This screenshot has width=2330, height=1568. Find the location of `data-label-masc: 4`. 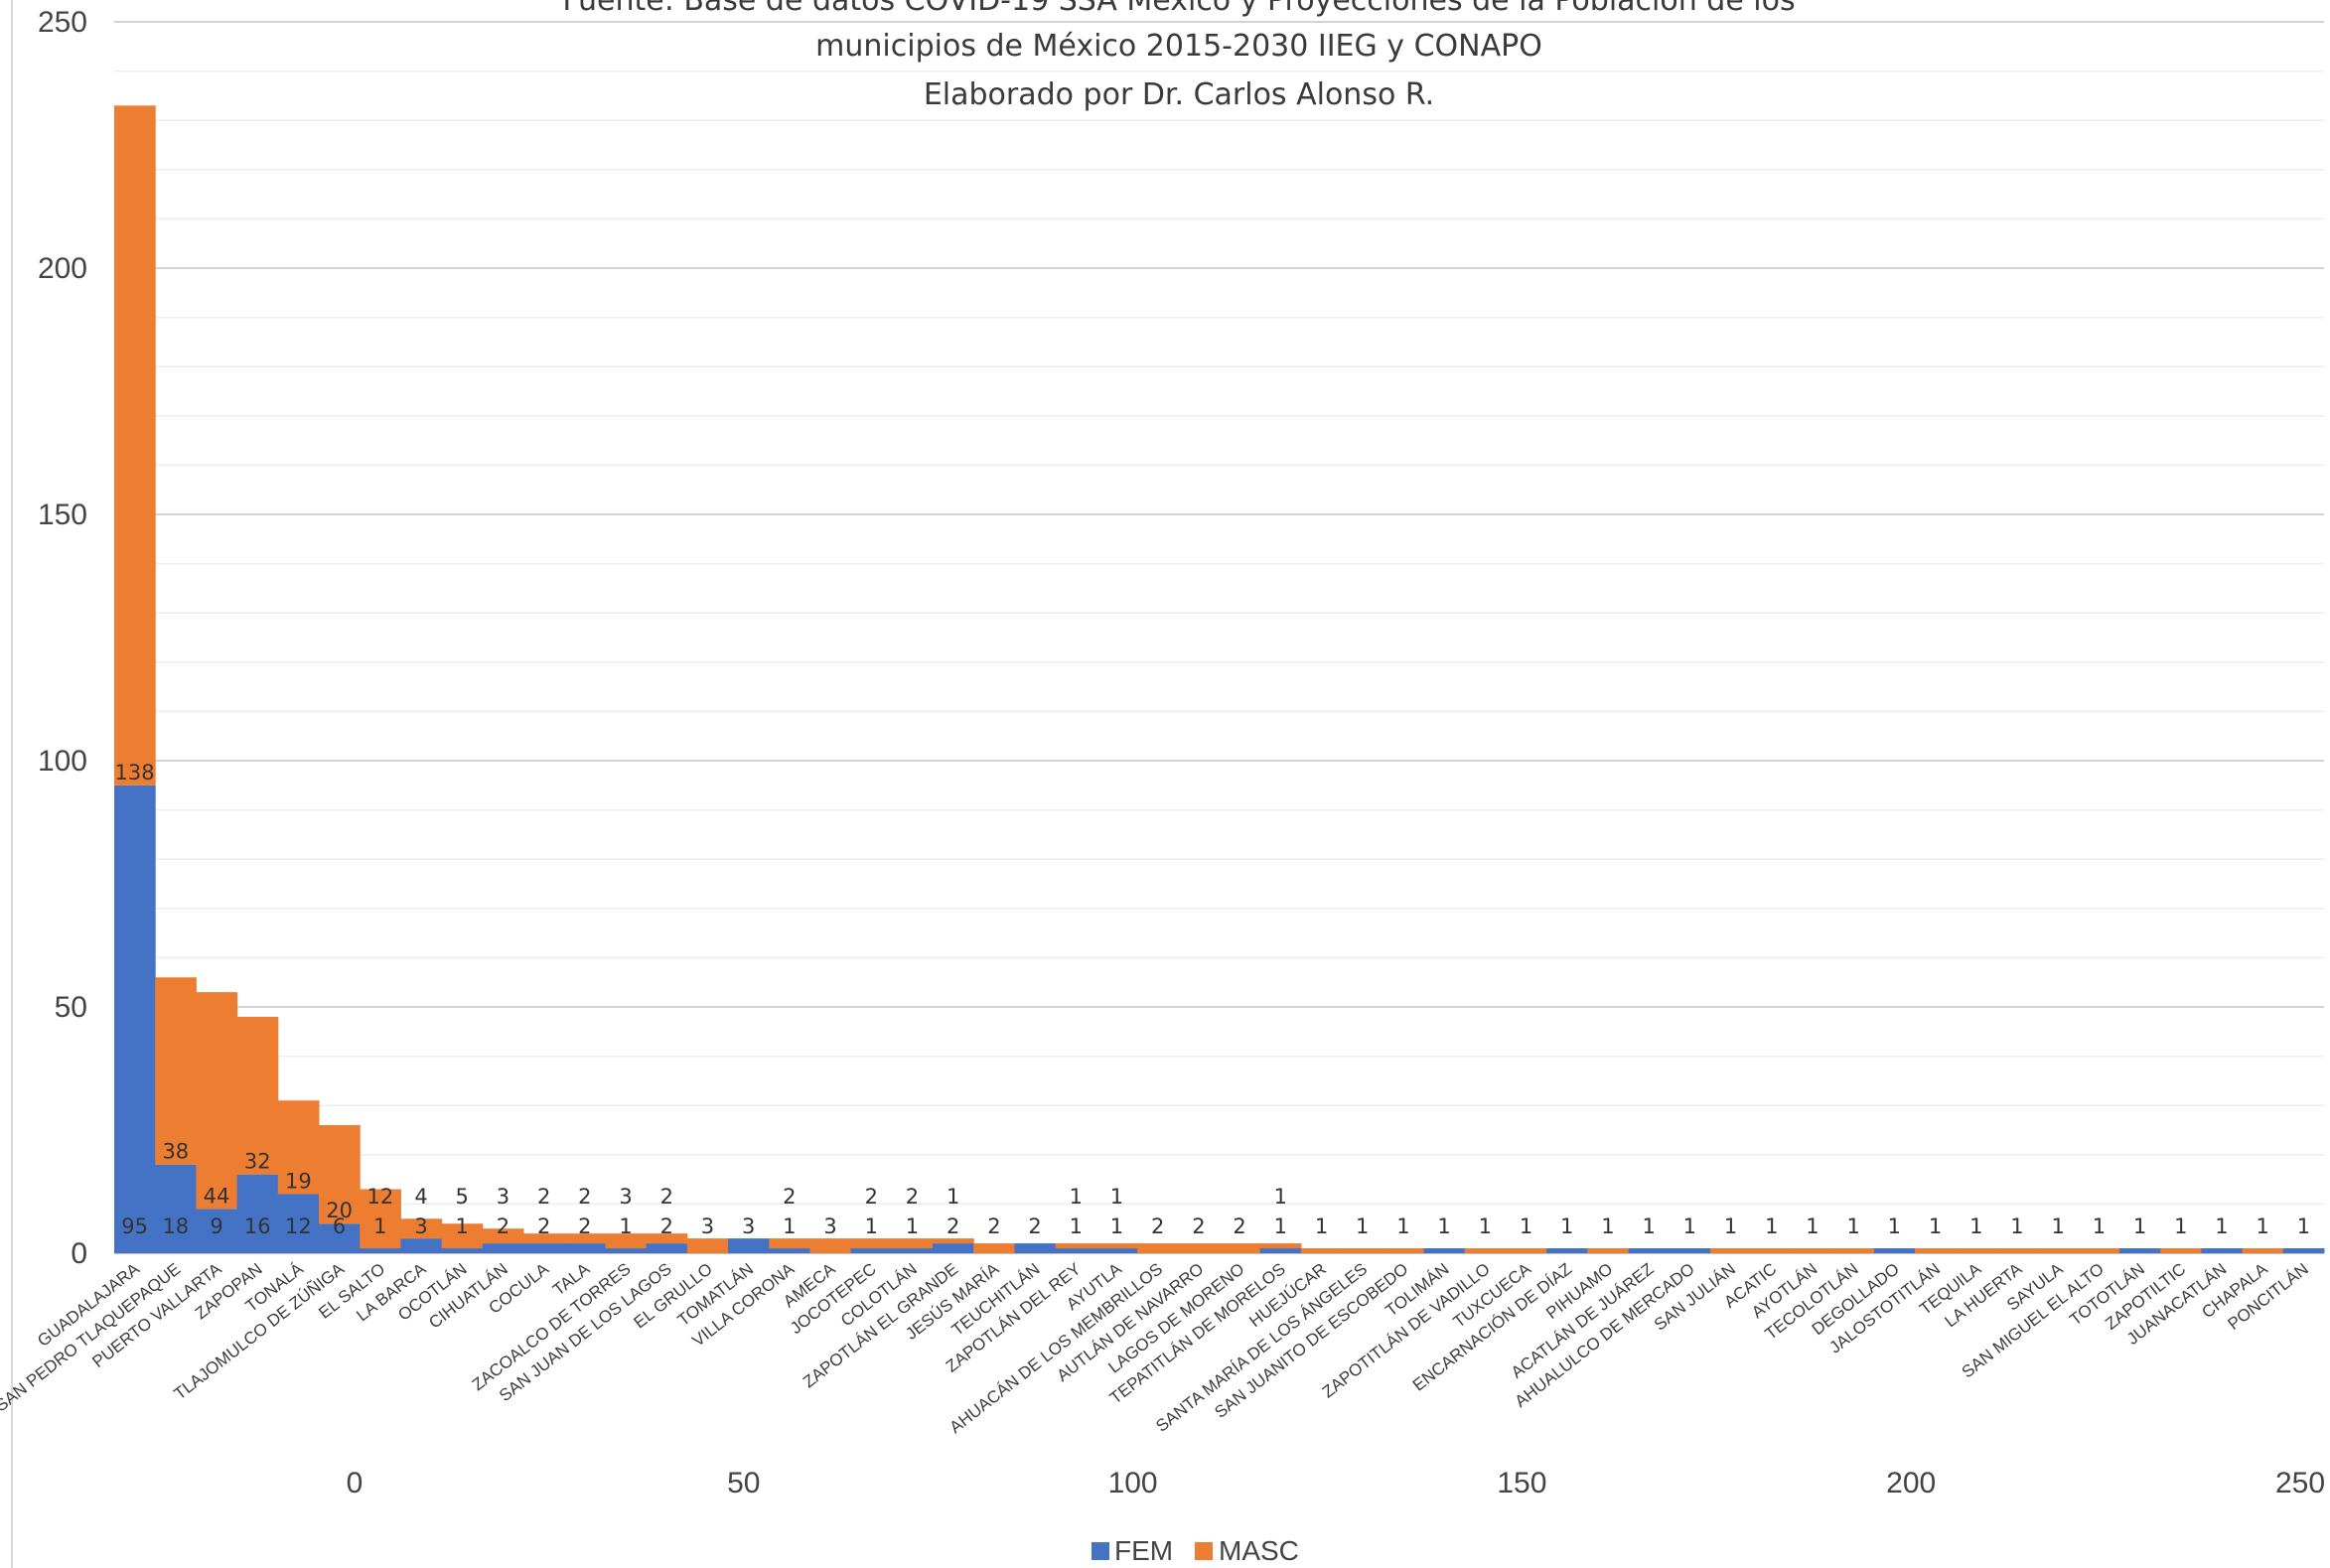

data-label-masc: 4 is located at coordinates (421, 1197).